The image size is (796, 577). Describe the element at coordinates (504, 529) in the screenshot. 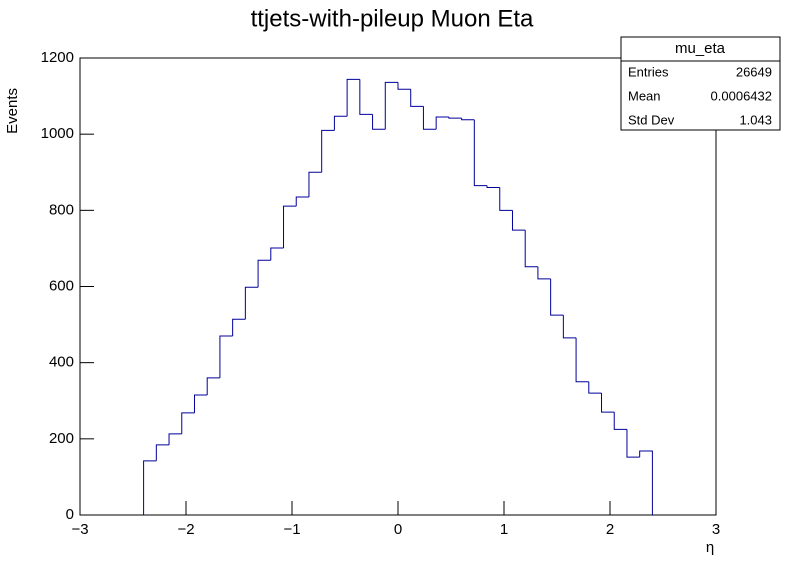

I see `x-tick-label: 1` at that location.